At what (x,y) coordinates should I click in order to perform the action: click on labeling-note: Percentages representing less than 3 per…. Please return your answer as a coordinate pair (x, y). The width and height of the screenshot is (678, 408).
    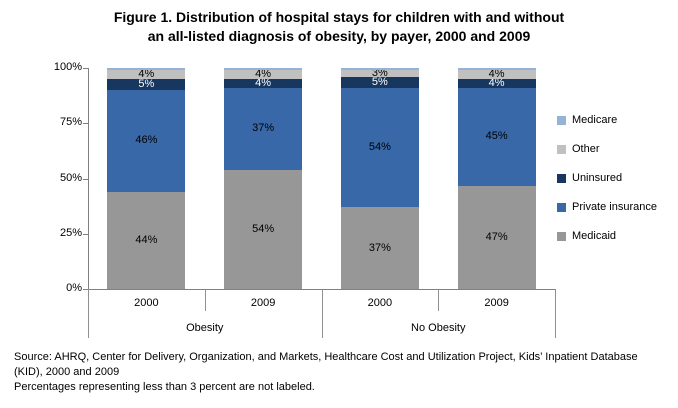
    Looking at the image, I should click on (164, 387).